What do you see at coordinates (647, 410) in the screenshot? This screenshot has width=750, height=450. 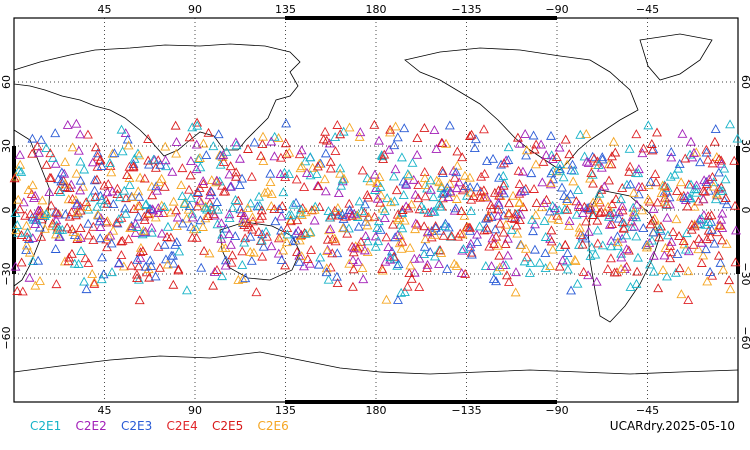 I see `lon-tick-label-bottom: −45` at bounding box center [647, 410].